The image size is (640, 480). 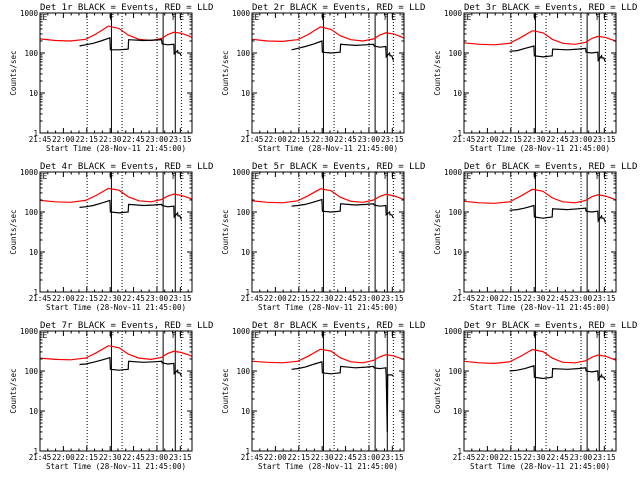 I want to click on chart-title: Det 3r BLACK = Events, RED = LLD, so click(x=550, y=8).